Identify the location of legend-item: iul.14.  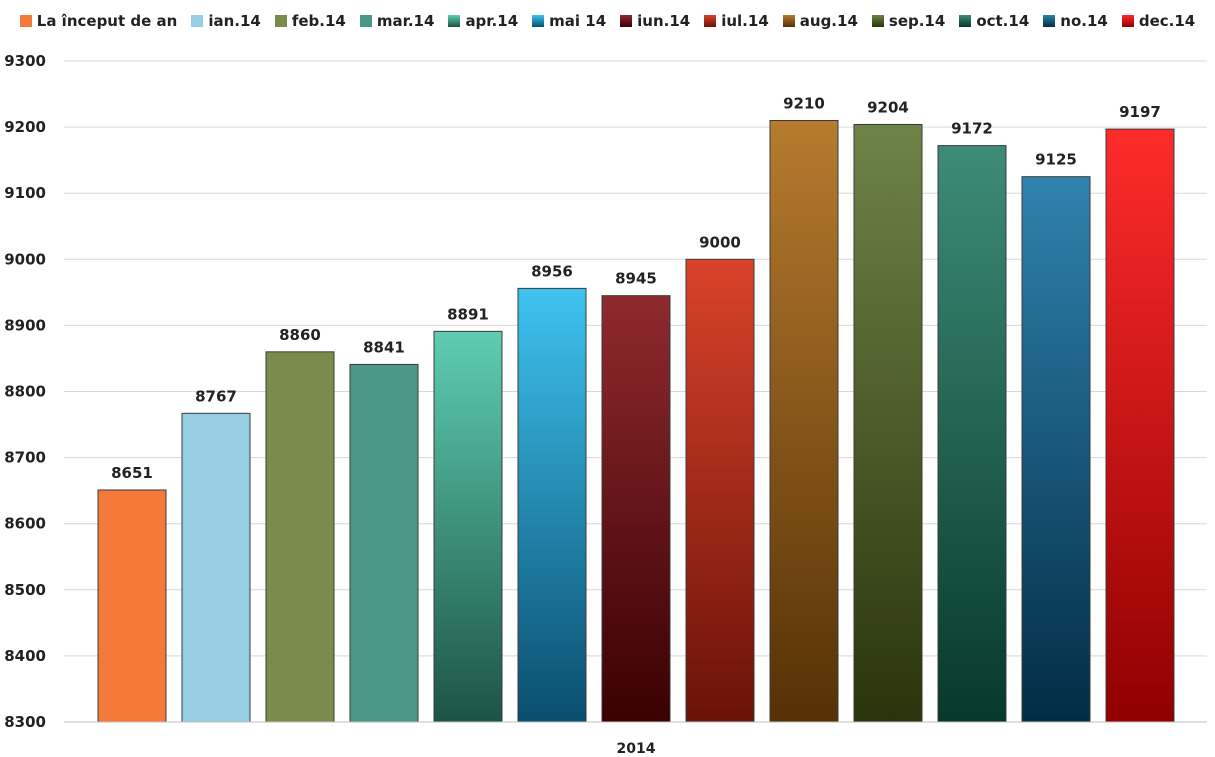
(736, 21).